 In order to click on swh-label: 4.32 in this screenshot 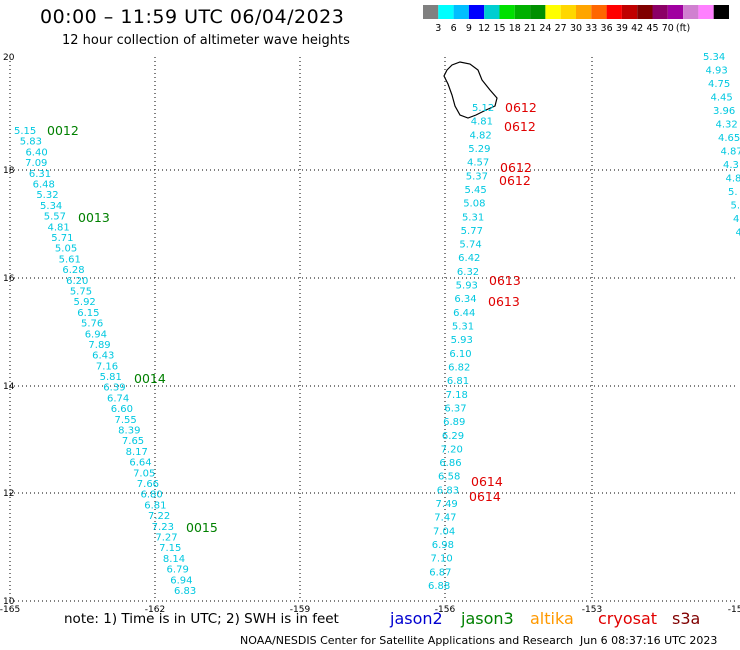, I will do `click(727, 125)`.